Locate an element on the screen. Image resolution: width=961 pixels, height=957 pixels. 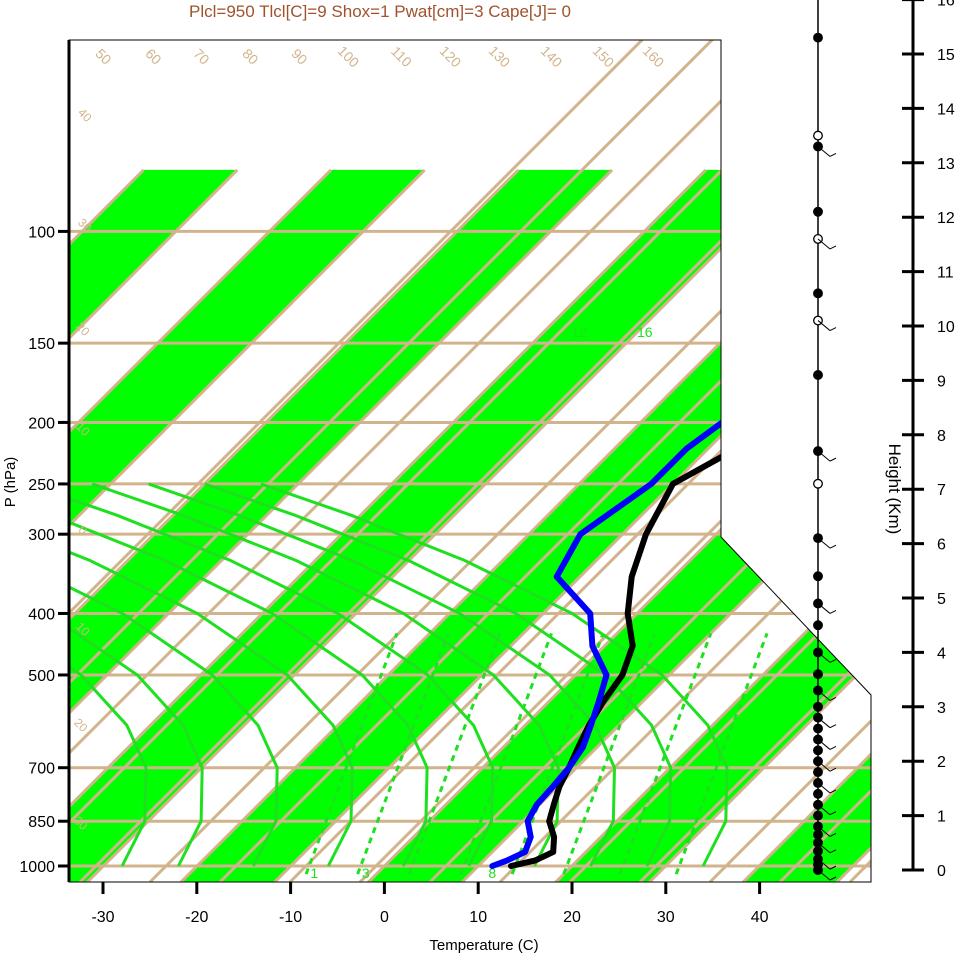
isotherm-label: 150 is located at coordinates (604, 57).